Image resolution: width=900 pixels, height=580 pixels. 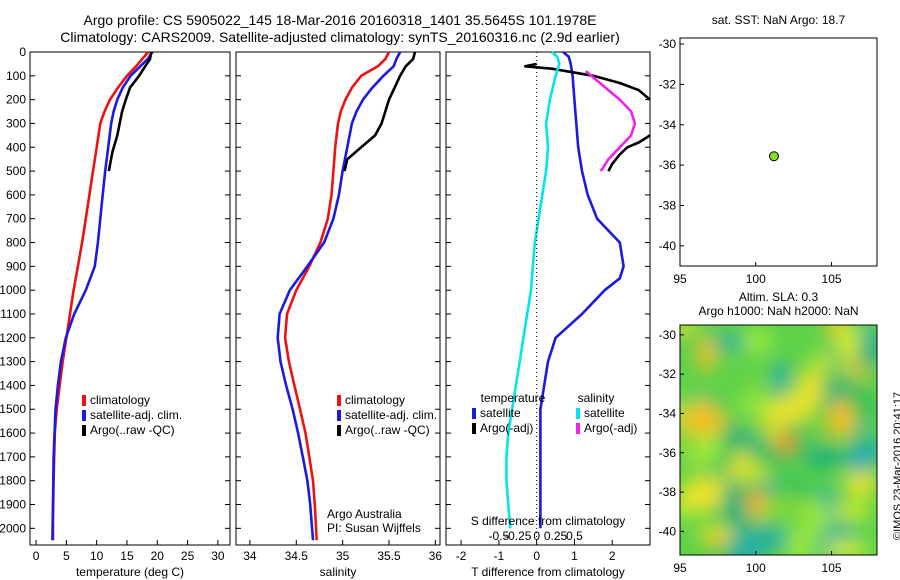 What do you see at coordinates (218, 556) in the screenshot?
I see `temperature-profile-xtick-label: 30` at bounding box center [218, 556].